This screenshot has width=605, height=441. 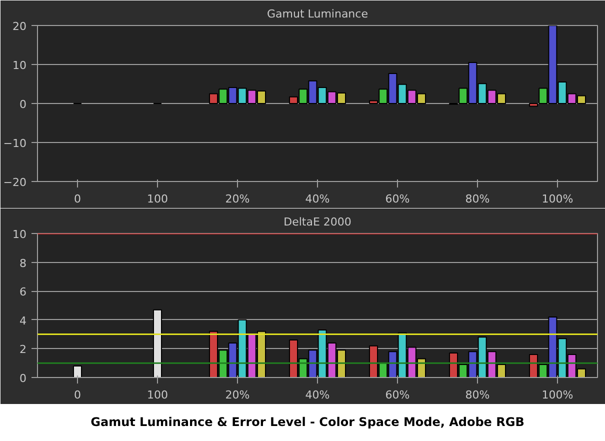 What do you see at coordinates (23, 263) in the screenshot?
I see `y-tick-label: 8` at bounding box center [23, 263].